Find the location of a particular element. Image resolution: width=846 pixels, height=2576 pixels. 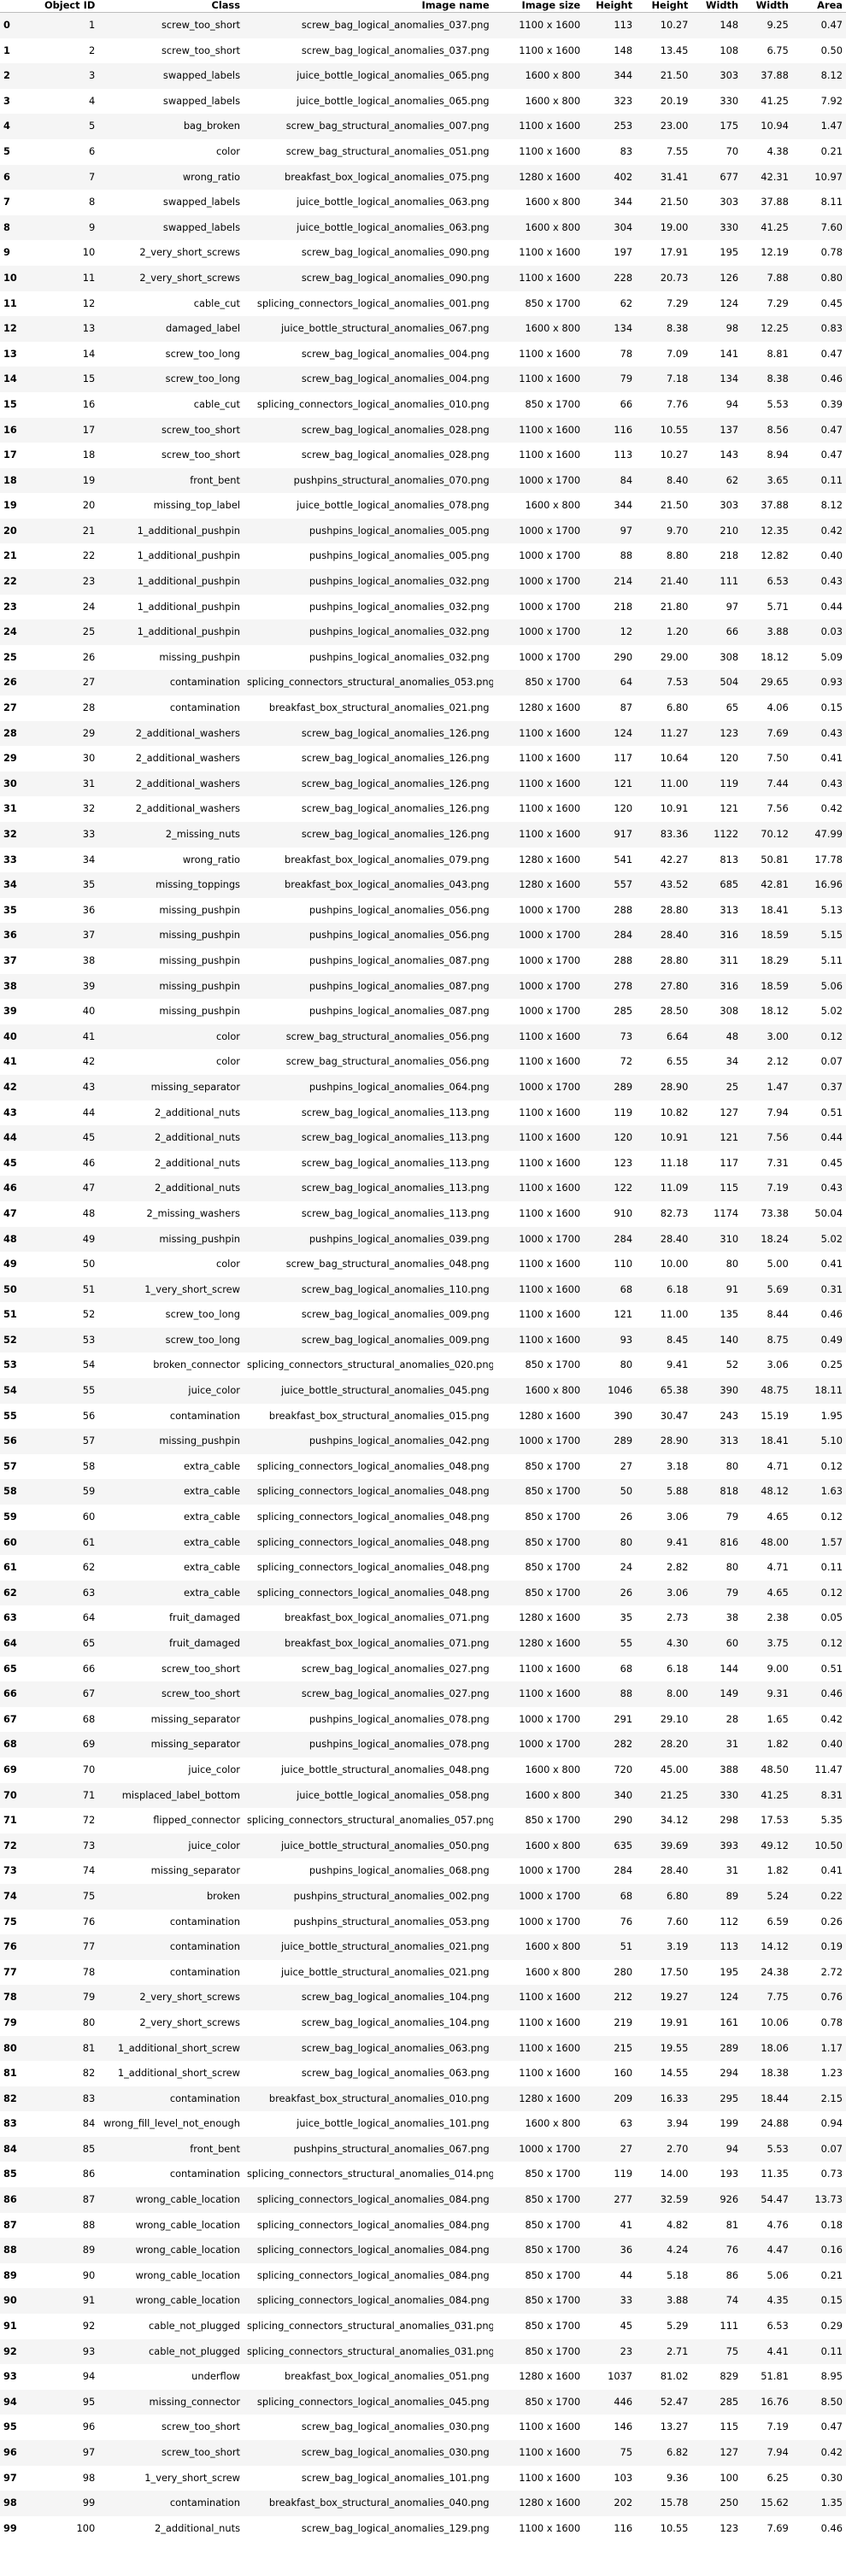

table-cell: 82.73 is located at coordinates (674, 1212).